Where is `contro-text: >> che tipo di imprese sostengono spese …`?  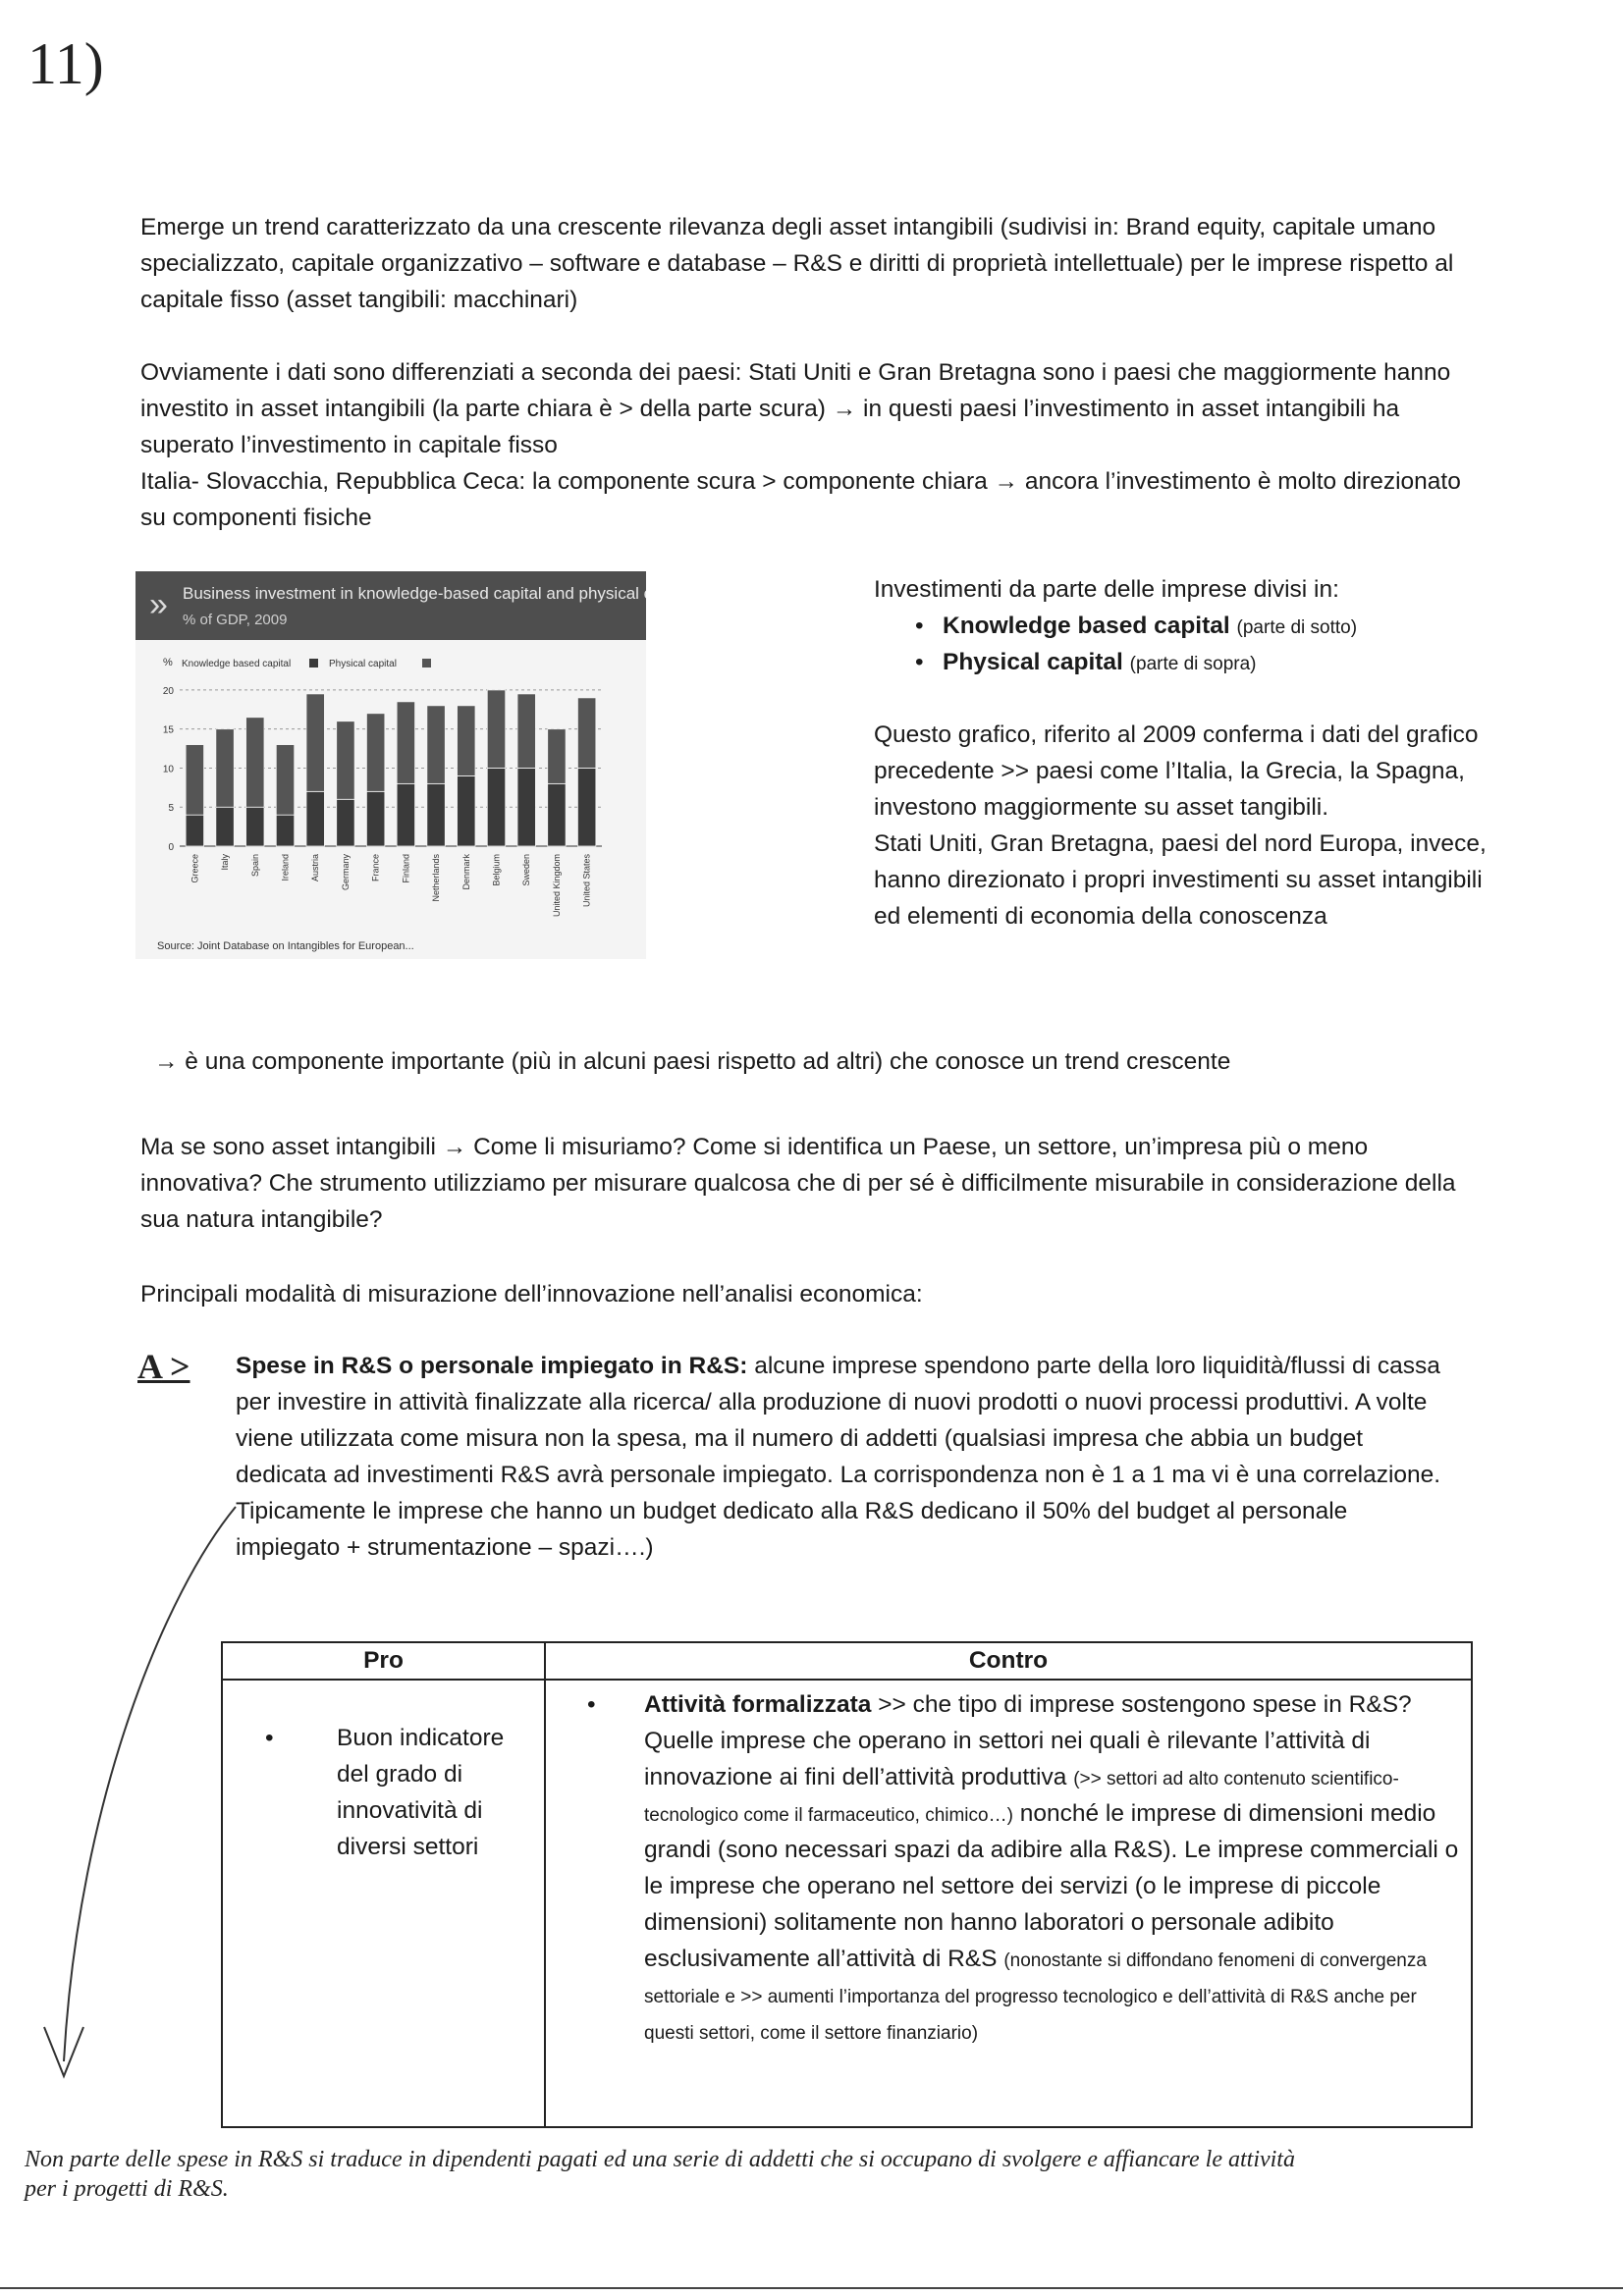 contro-text: >> che tipo di imprese sostengono spese … is located at coordinates (1028, 1740).